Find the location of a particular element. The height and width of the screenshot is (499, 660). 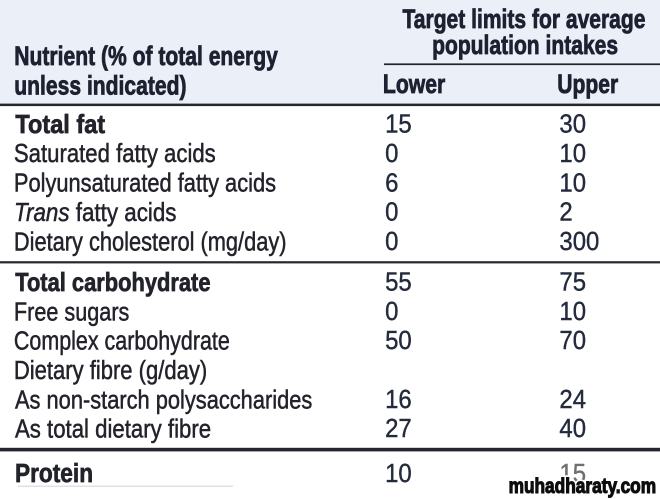

svg-text: Lower is located at coordinates (414, 85).